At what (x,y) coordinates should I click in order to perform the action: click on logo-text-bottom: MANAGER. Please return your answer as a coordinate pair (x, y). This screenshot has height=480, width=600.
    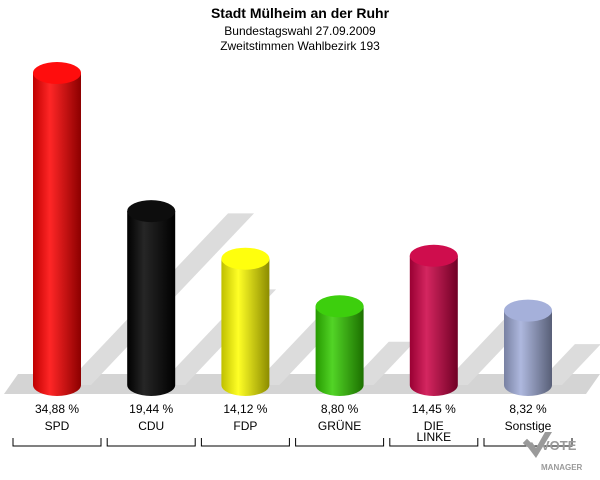
    Looking at the image, I should click on (562, 467).